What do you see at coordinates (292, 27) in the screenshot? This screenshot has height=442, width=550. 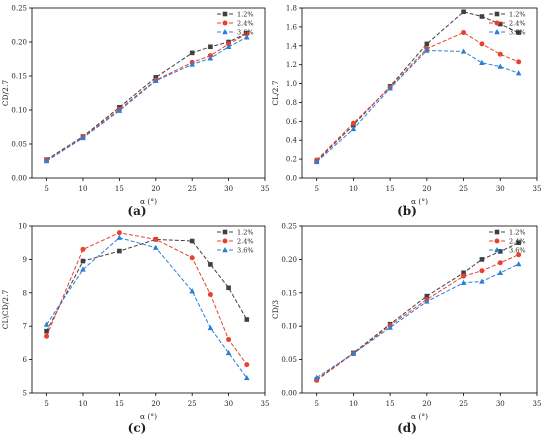 I see `y-tick-label: 1.6` at bounding box center [292, 27].